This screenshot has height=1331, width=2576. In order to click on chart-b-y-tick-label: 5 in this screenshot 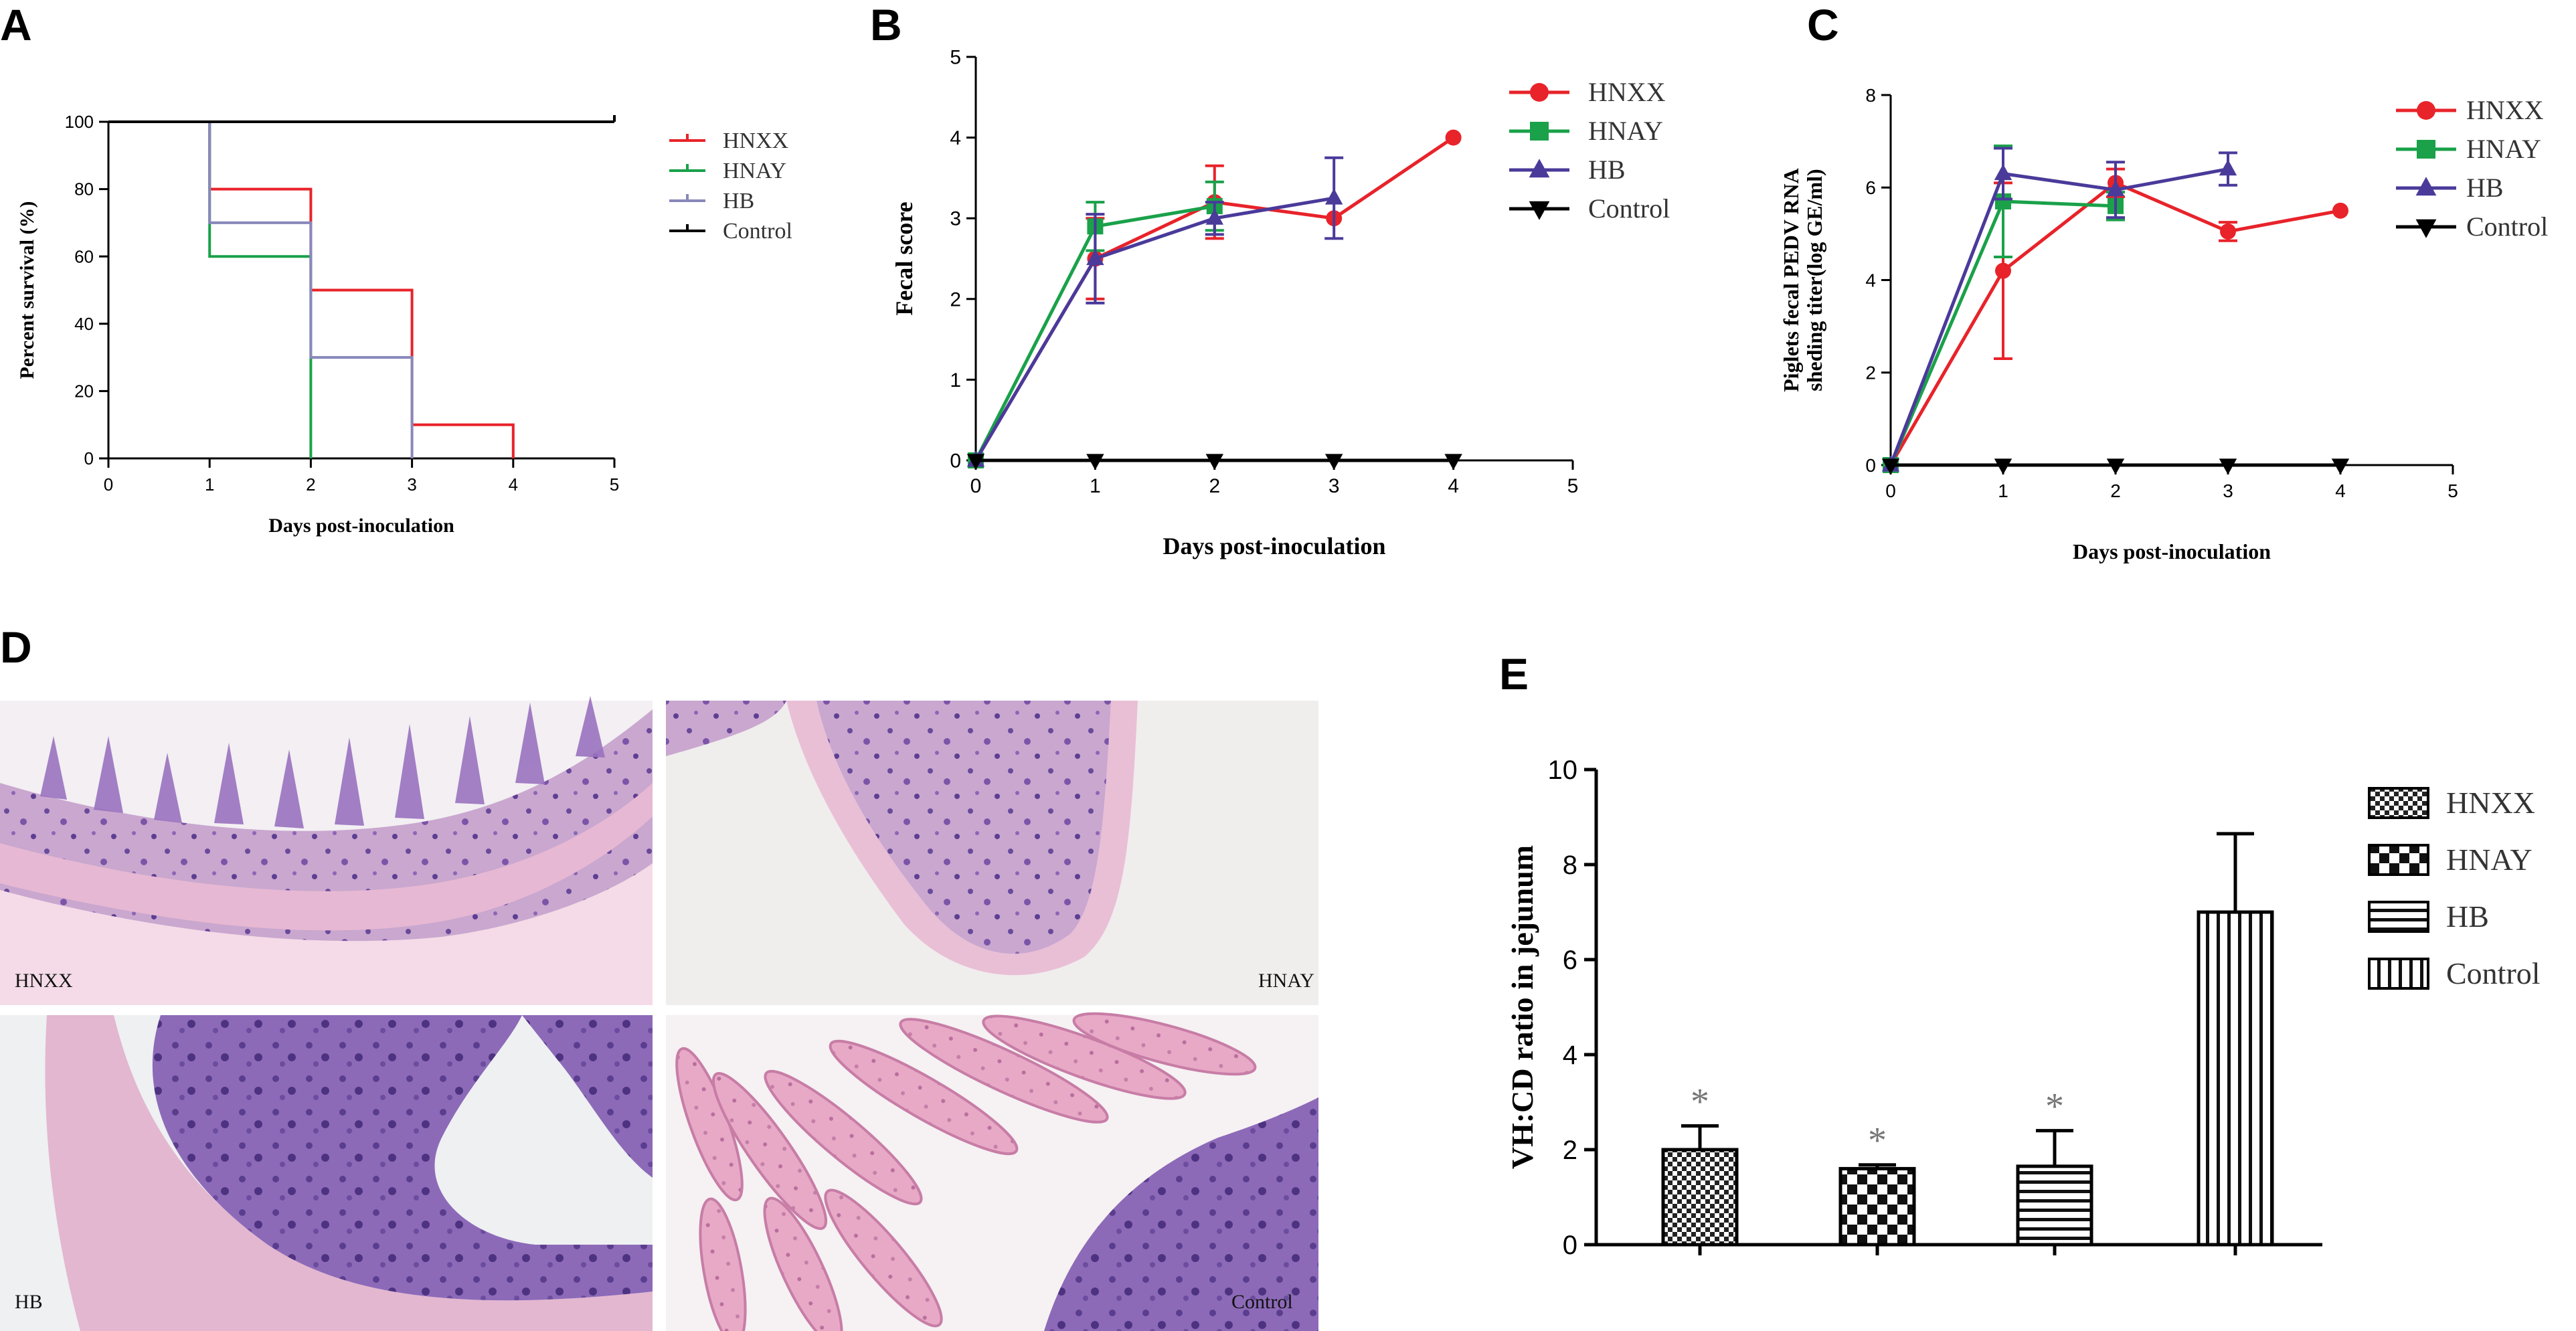, I will do `click(955, 58)`.